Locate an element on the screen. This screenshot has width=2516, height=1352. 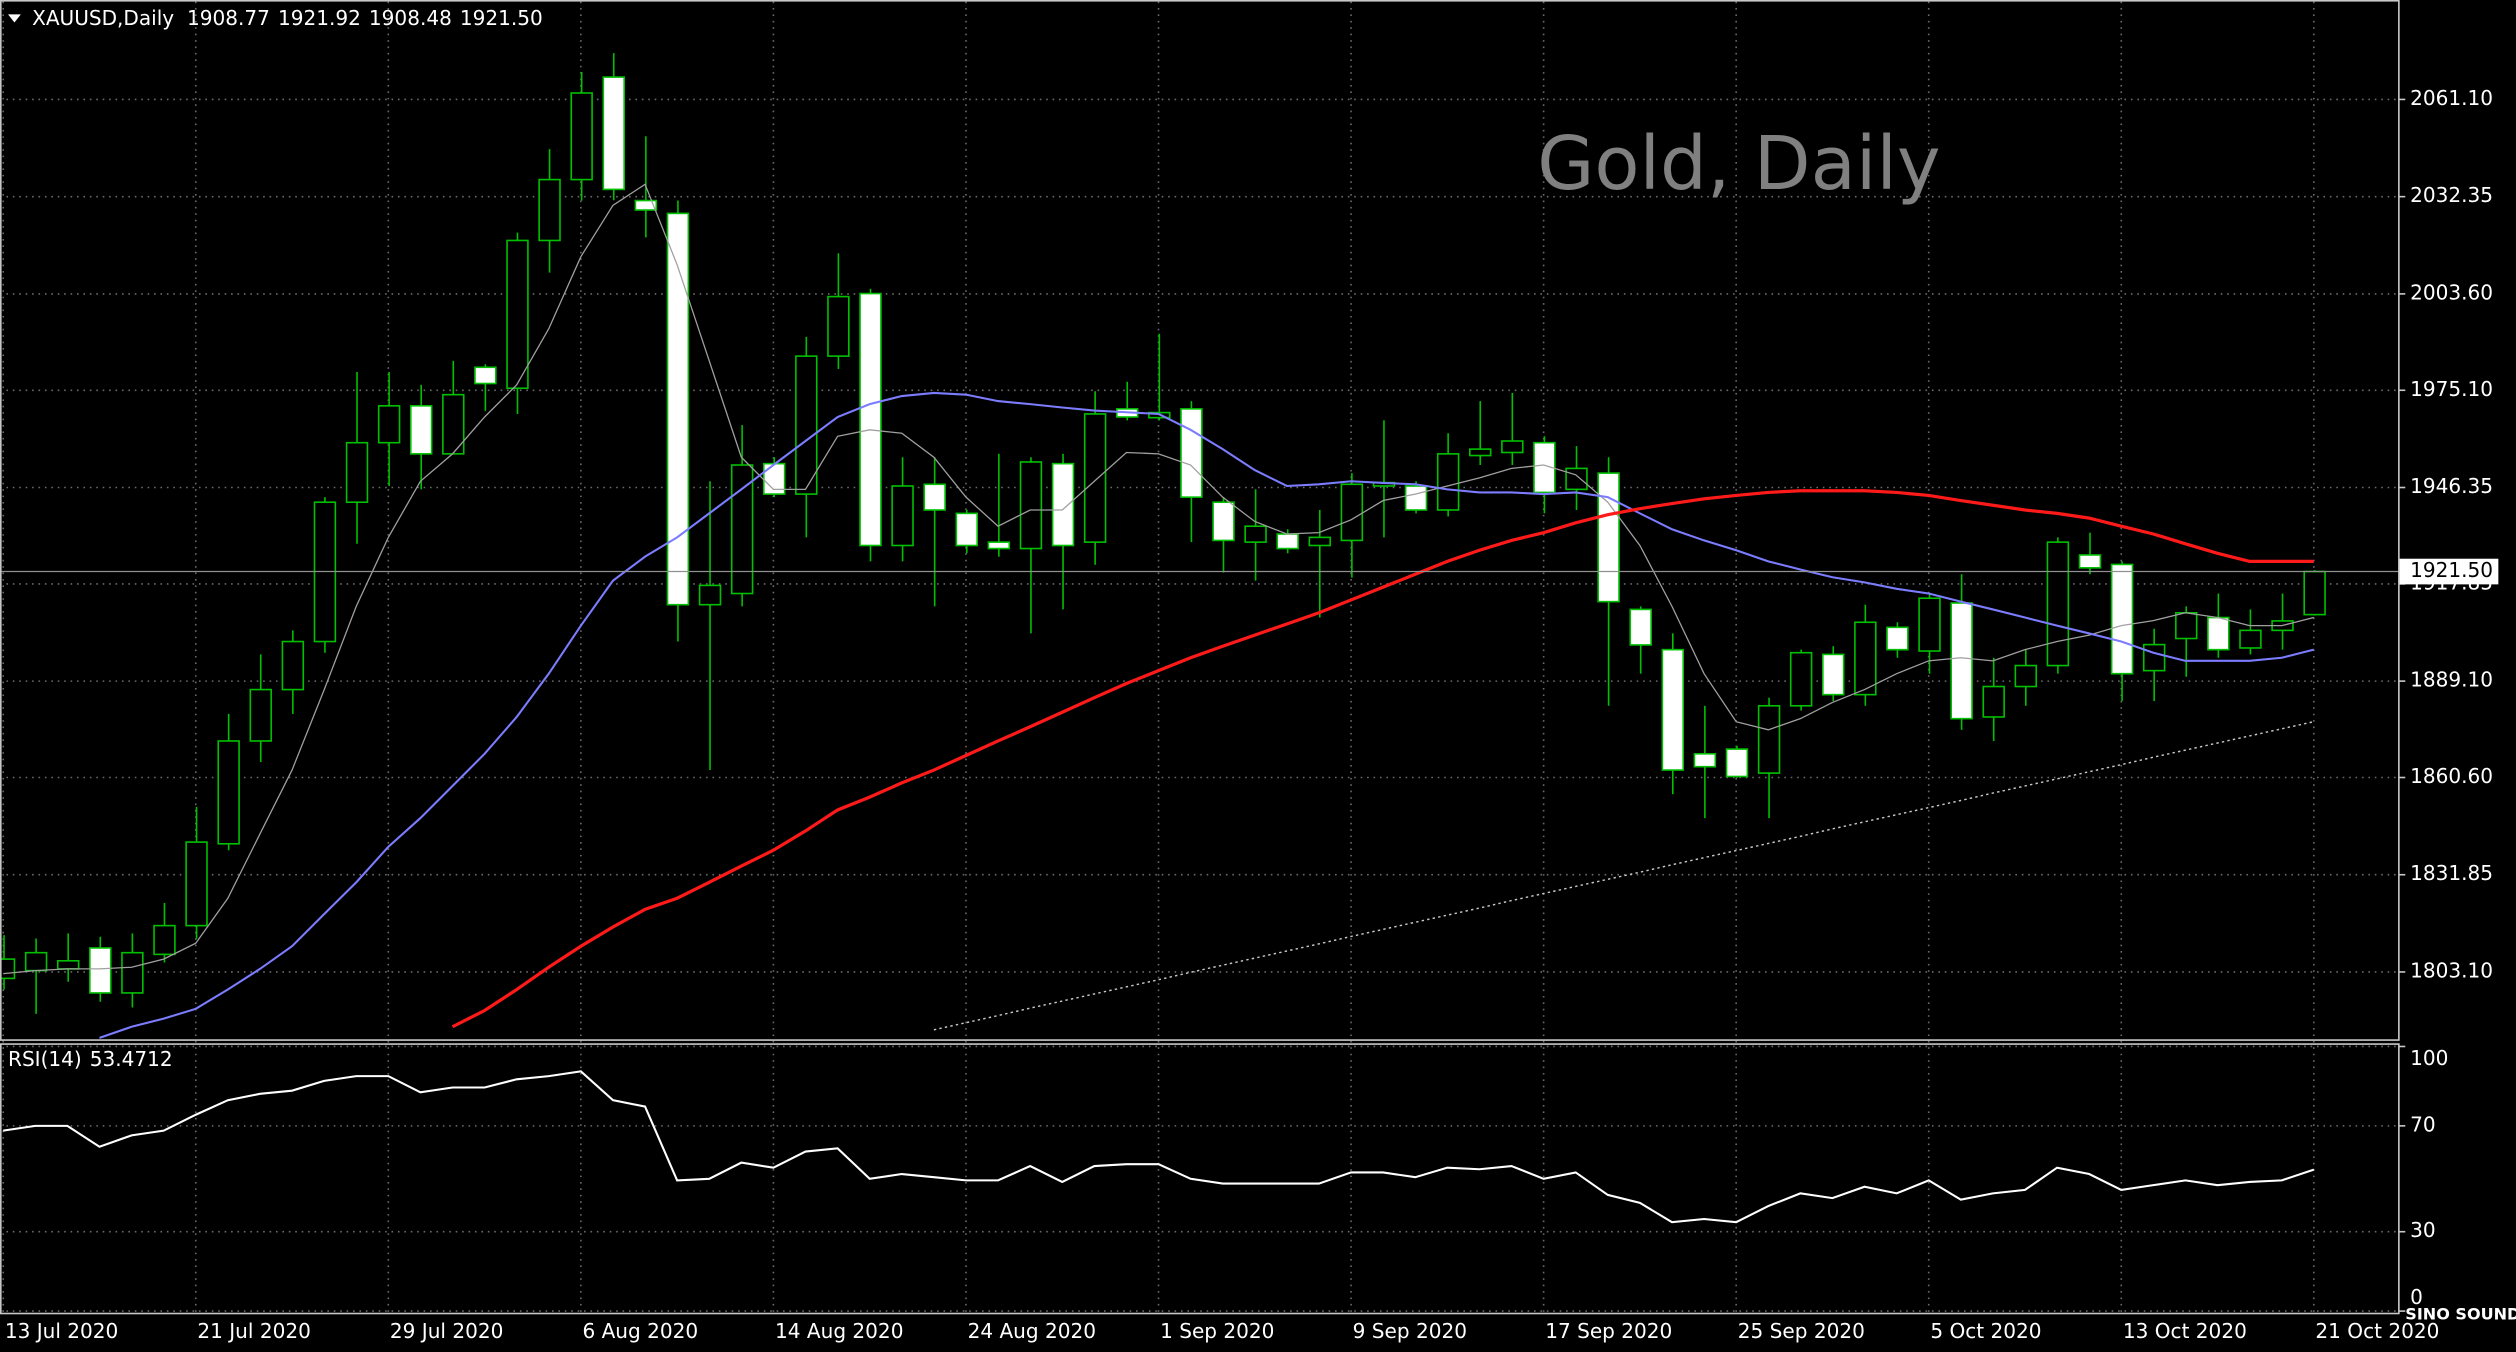
y-tick-label: 1946.35 is located at coordinates (2451, 486).